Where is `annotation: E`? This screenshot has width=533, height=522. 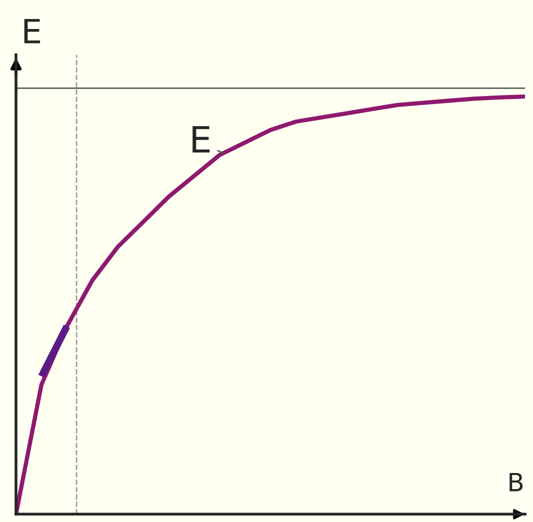
annotation: E is located at coordinates (201, 139).